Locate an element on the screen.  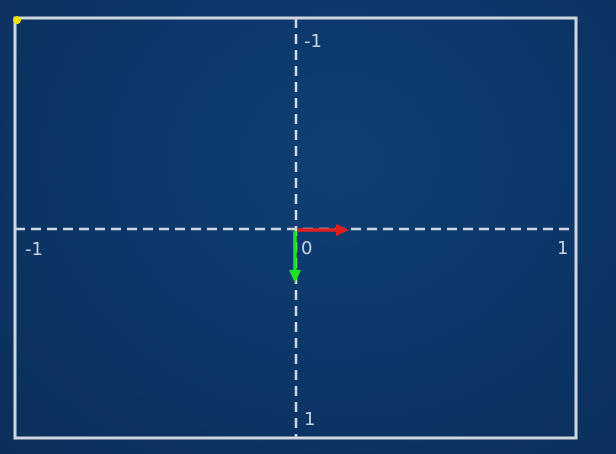
label-top: -1 is located at coordinates (313, 41).